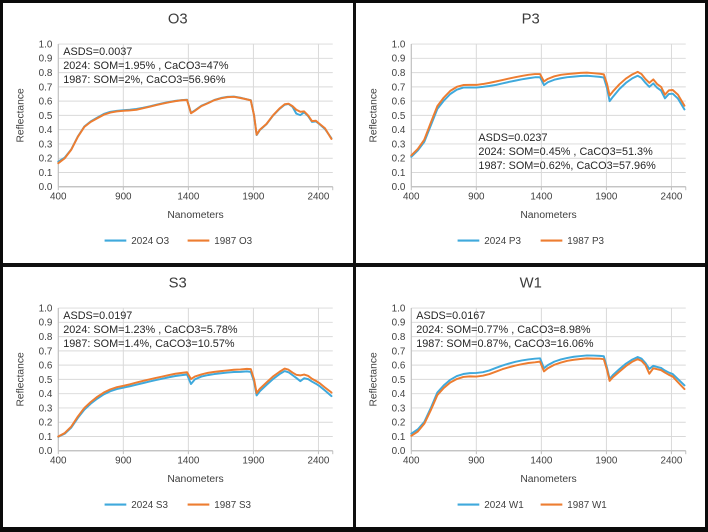 The image size is (708, 532). What do you see at coordinates (46, 351) in the screenshot?
I see `y-tick-label: 0.7` at bounding box center [46, 351].